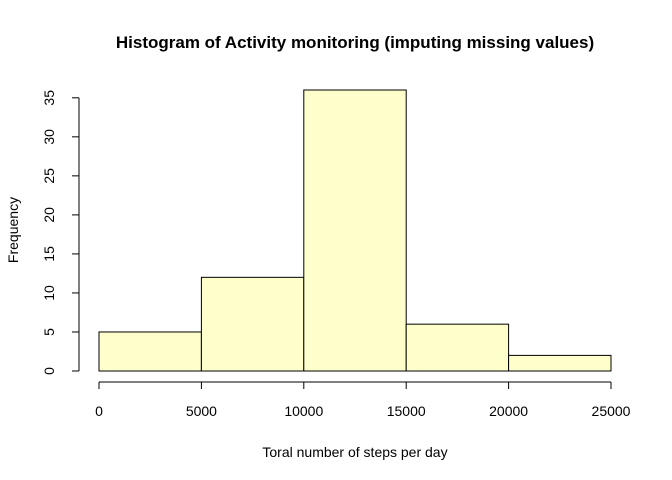 The height and width of the screenshot is (480, 672). What do you see at coordinates (49, 215) in the screenshot?
I see `y-tick-label: 20` at bounding box center [49, 215].